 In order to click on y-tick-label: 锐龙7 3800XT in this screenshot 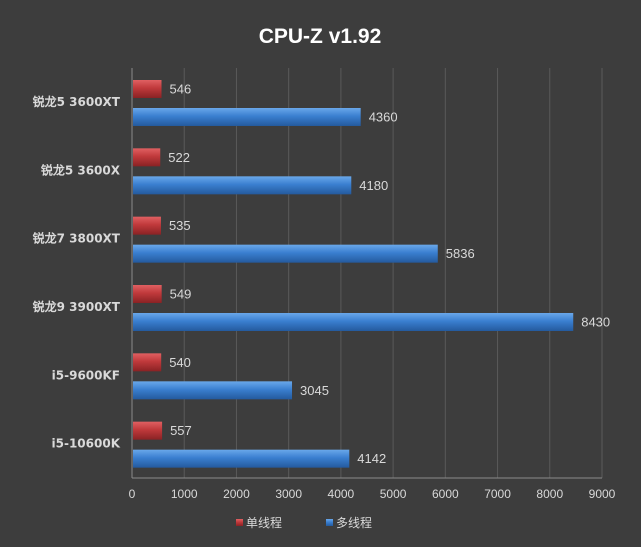, I will do `click(77, 238)`.